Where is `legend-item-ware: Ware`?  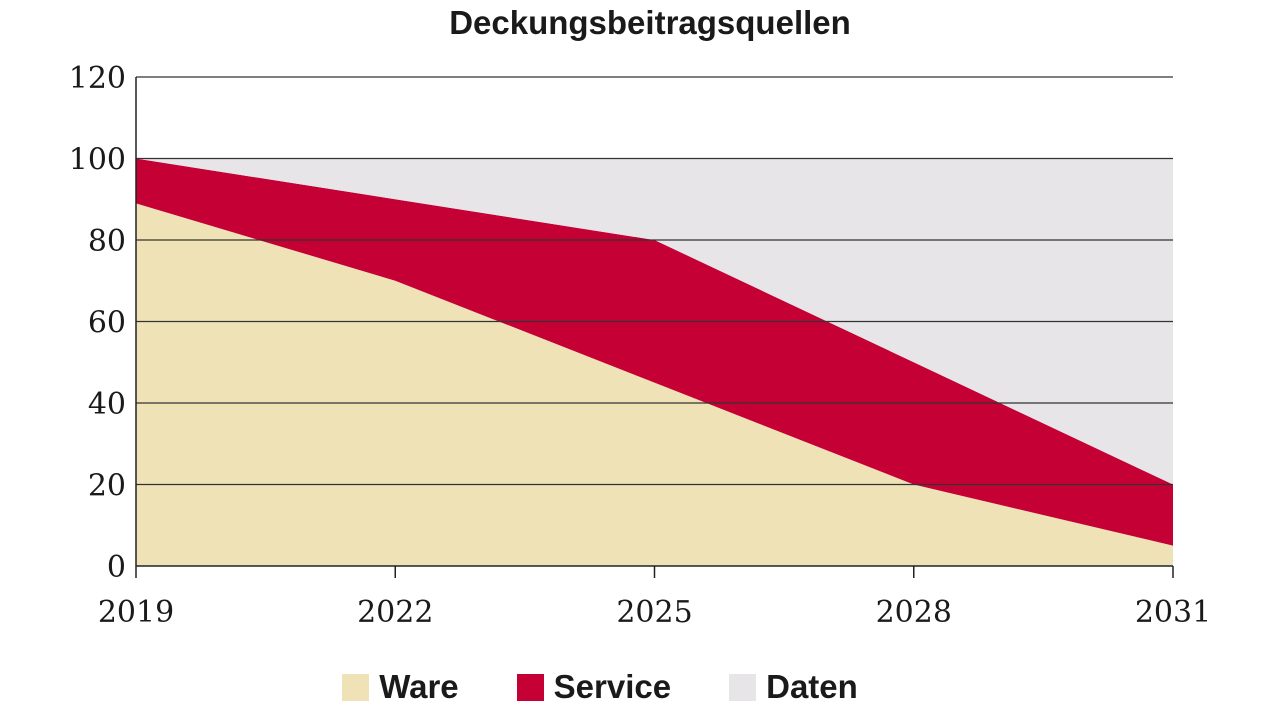 legend-item-ware: Ware is located at coordinates (400, 687).